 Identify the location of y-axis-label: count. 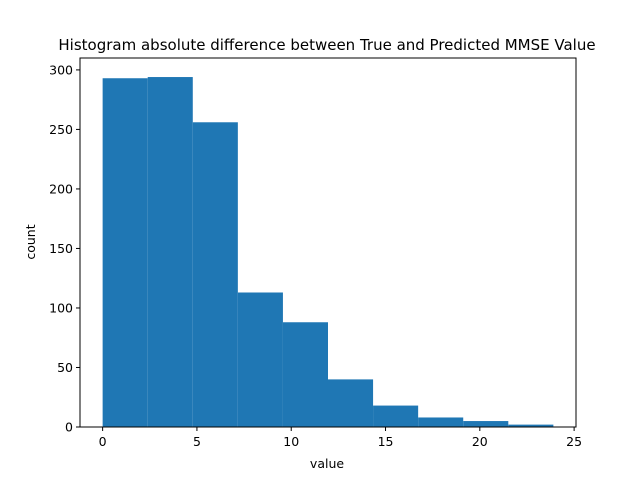
(30, 241).